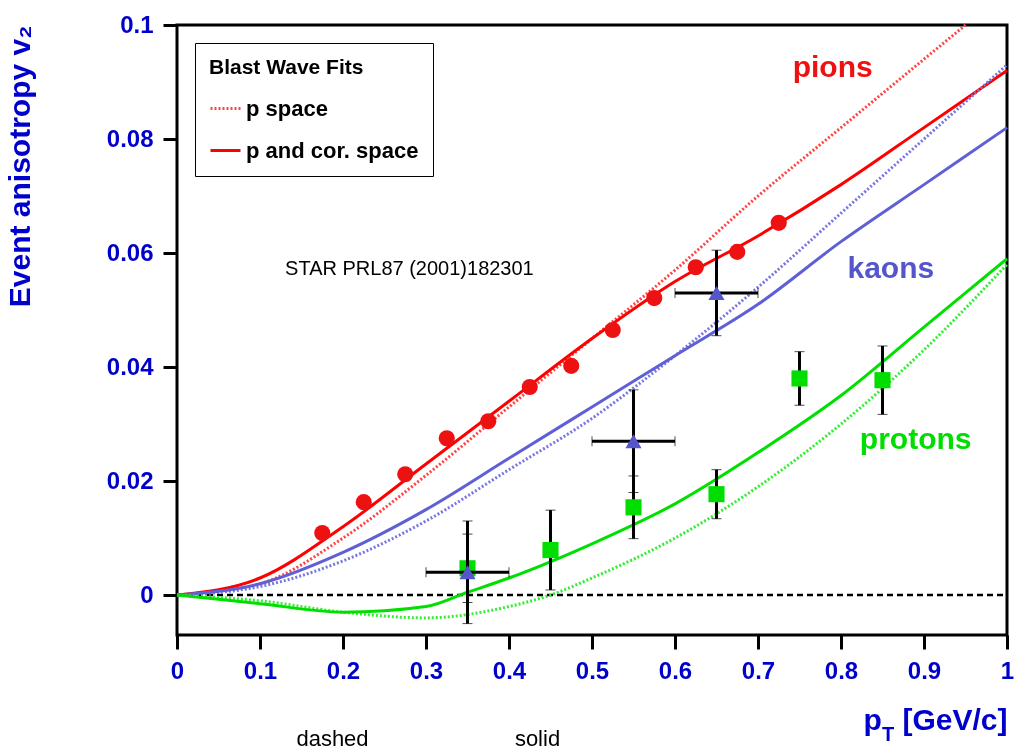 This screenshot has height=750, width=1026. I want to click on x-tick-label: 0.6, so click(675, 670).